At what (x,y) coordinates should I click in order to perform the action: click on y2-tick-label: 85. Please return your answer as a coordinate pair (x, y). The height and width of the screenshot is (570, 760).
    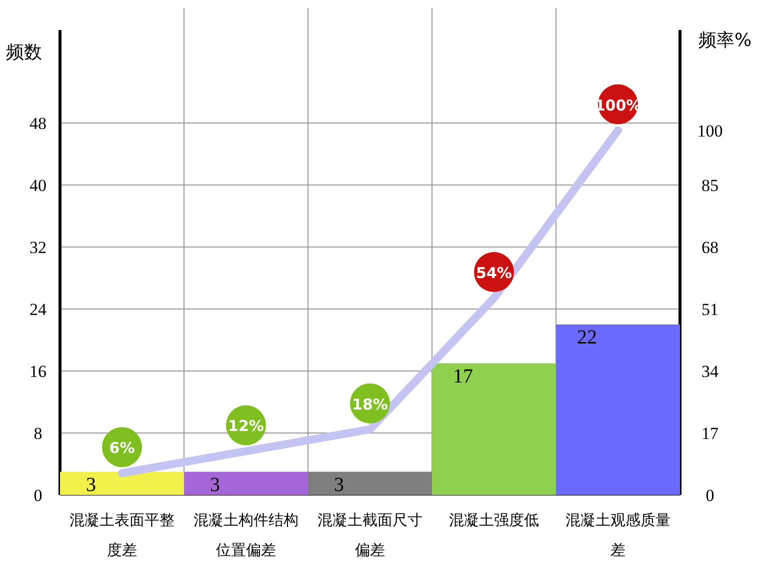
    Looking at the image, I should click on (710, 185).